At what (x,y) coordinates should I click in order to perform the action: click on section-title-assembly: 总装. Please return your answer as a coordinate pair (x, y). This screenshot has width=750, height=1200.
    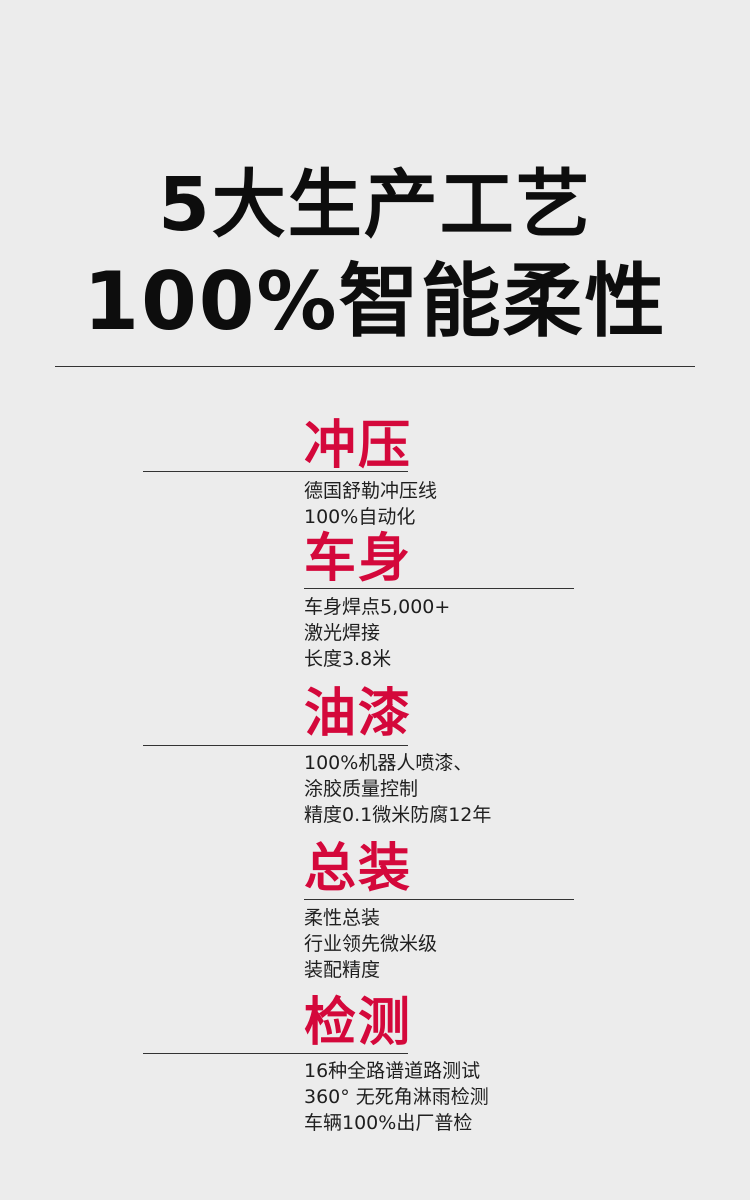
    Looking at the image, I should click on (358, 869).